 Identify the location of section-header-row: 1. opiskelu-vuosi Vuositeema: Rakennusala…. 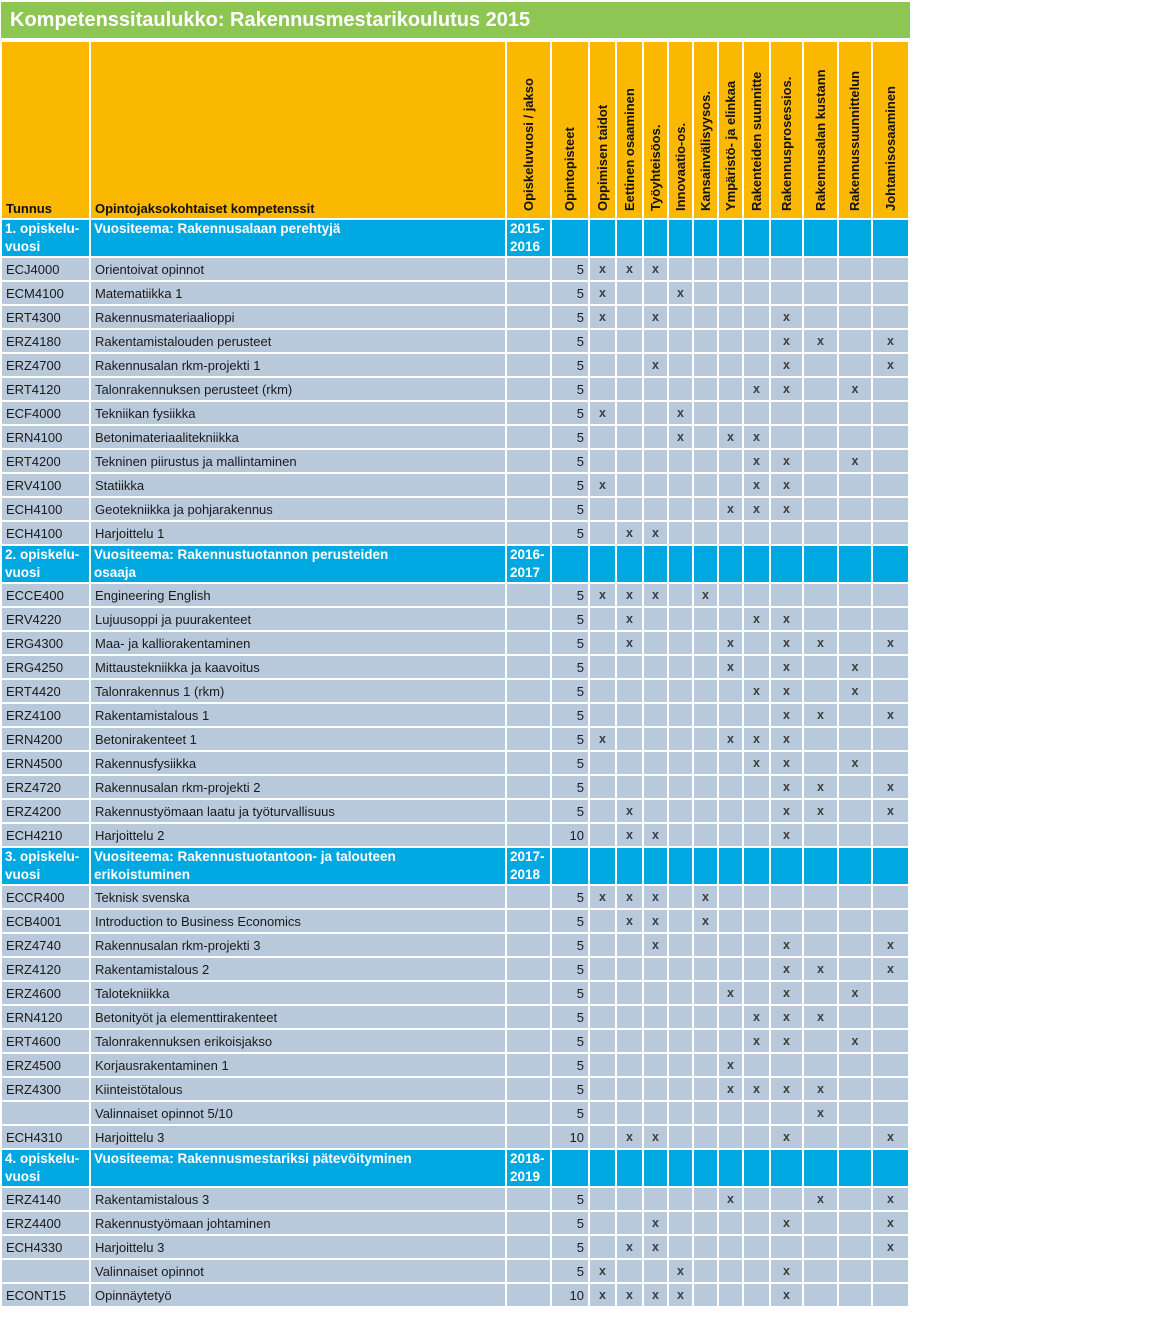
(455, 238).